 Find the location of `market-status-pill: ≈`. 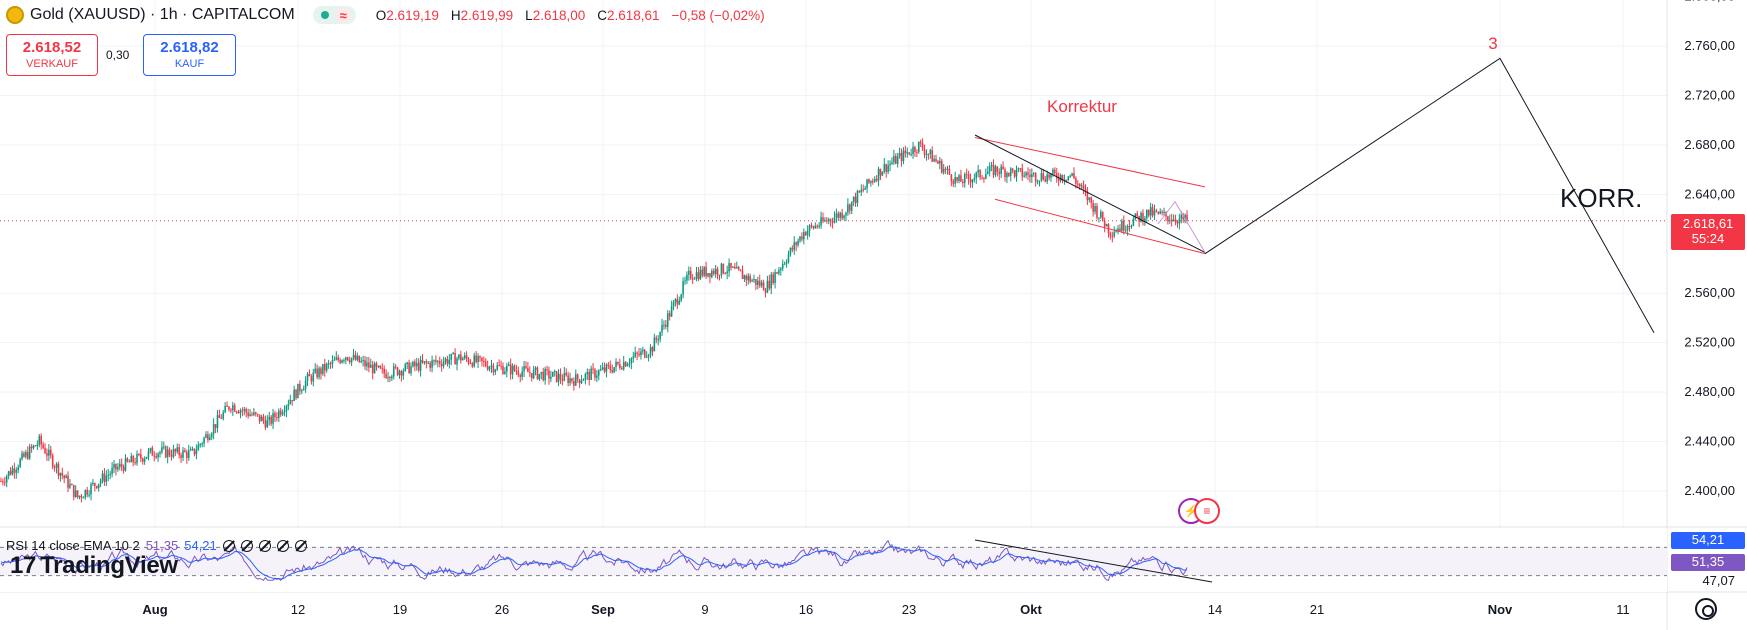

market-status-pill: ≈ is located at coordinates (334, 15).